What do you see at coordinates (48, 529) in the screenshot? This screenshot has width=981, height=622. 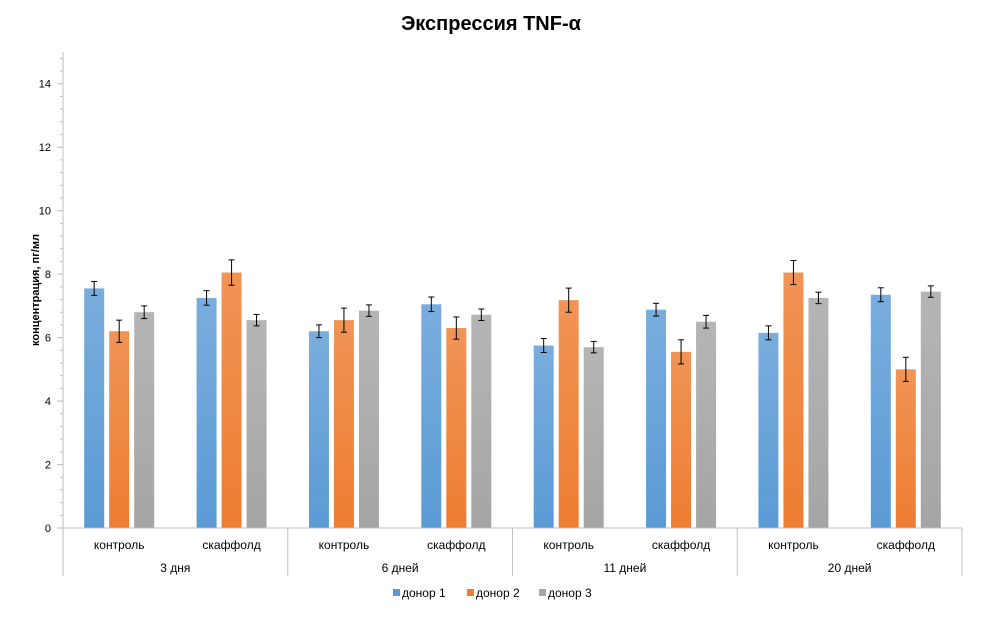 I see `y-tick-label: 0` at bounding box center [48, 529].